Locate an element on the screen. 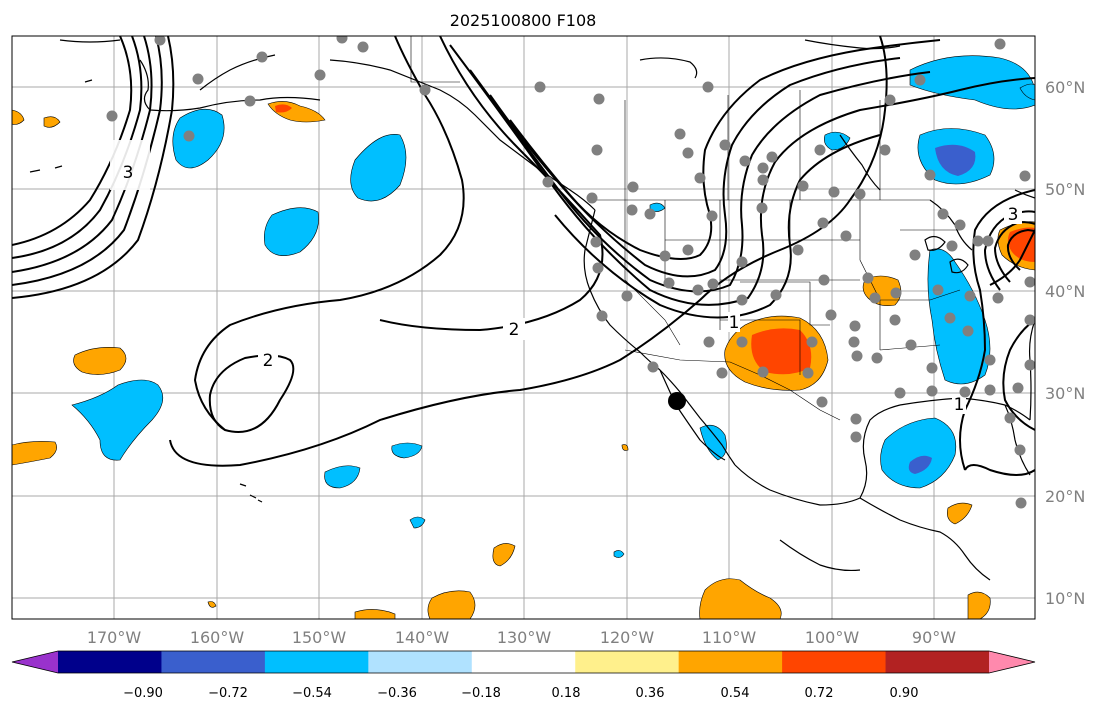  colorbar-extend-min is located at coordinates (35, 662).